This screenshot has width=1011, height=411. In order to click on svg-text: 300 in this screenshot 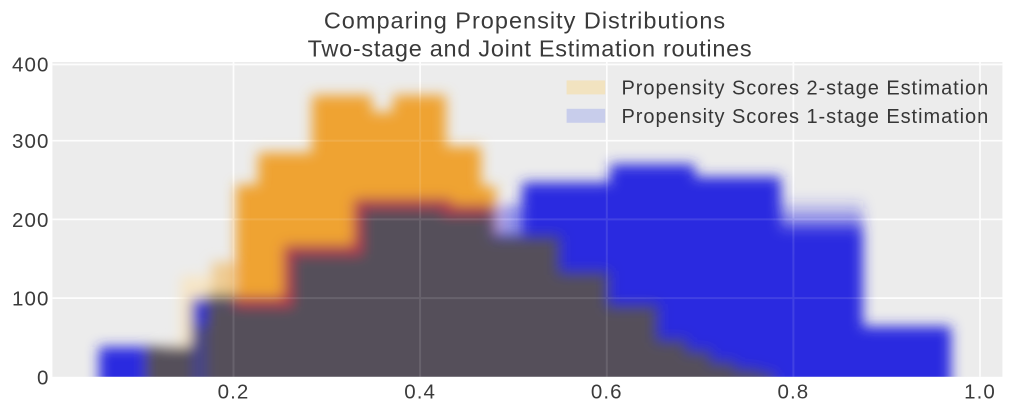, I will do `click(31, 141)`.